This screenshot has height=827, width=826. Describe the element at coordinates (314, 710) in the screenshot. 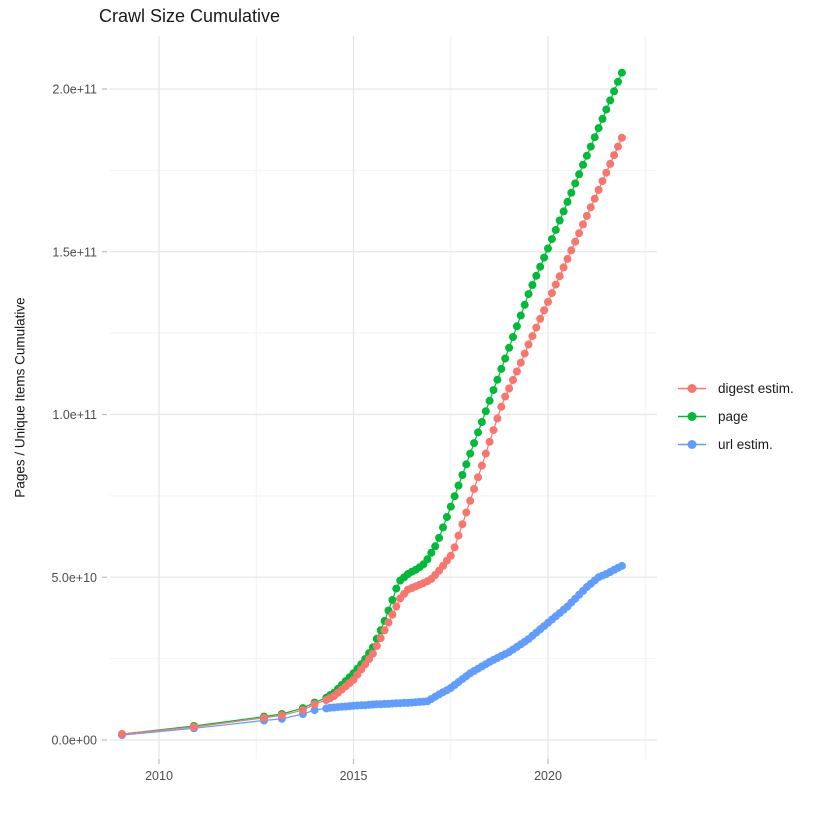

I see `data-point-url-estim` at that location.